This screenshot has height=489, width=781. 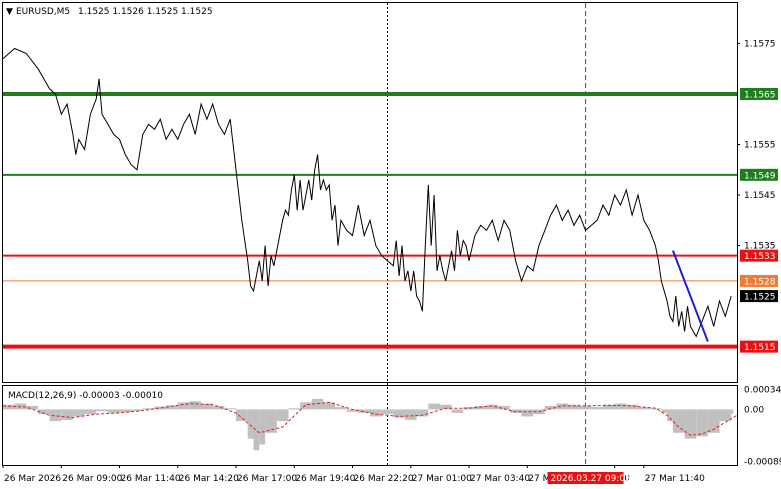 What do you see at coordinates (267, 479) in the screenshot?
I see `time-tick-label: 26 Mar 17:00` at bounding box center [267, 479].